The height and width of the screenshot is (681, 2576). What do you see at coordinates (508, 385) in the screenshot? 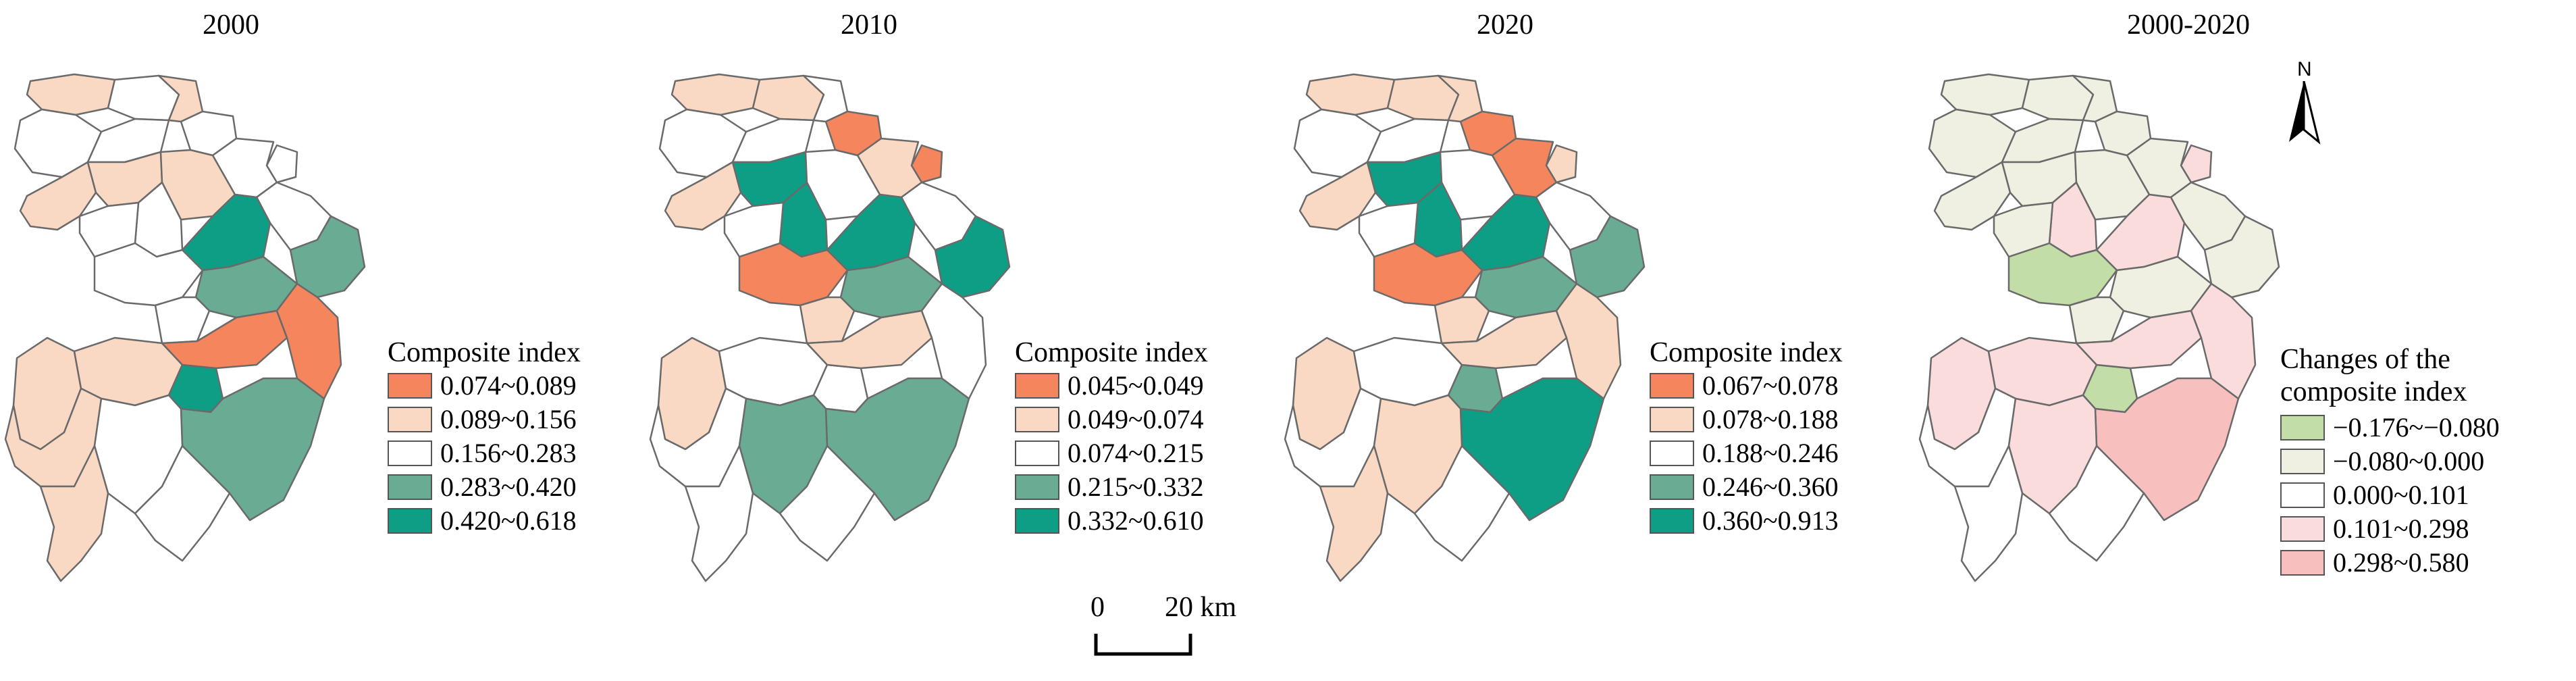
I see `legend-label: 0.074~0.089` at bounding box center [508, 385].